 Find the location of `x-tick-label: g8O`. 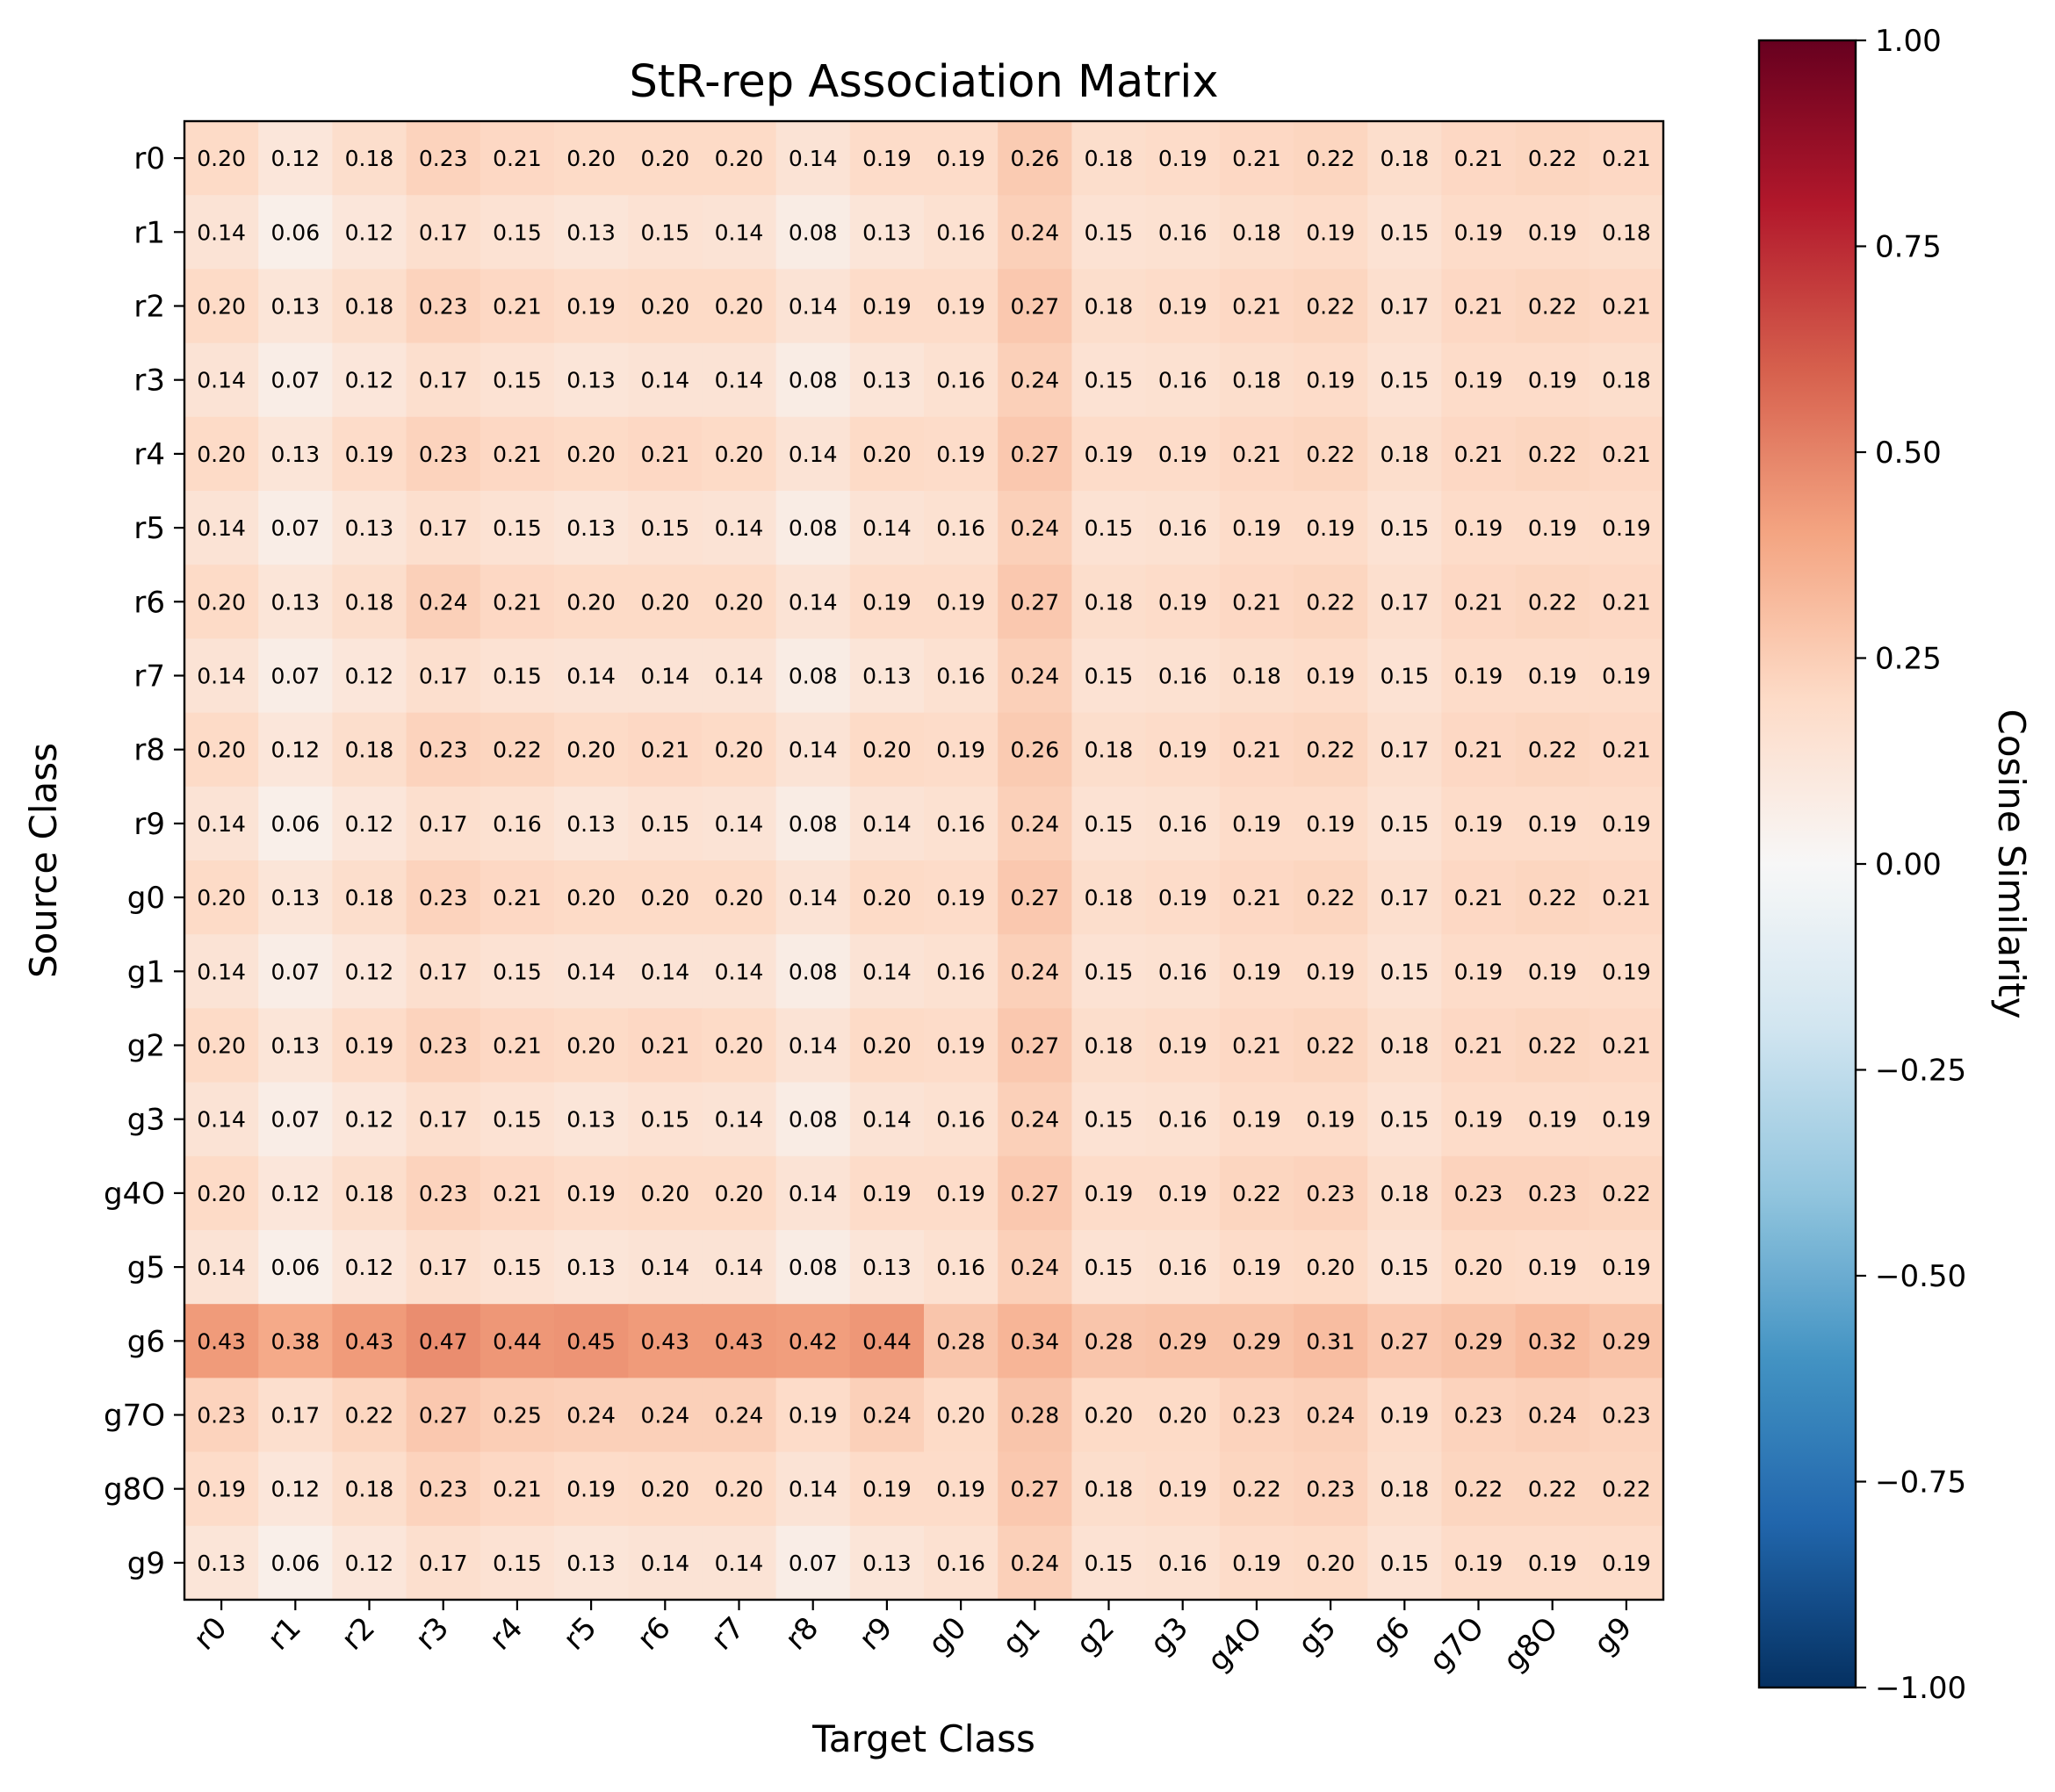

x-tick-label: g8O is located at coordinates (1530, 1644).